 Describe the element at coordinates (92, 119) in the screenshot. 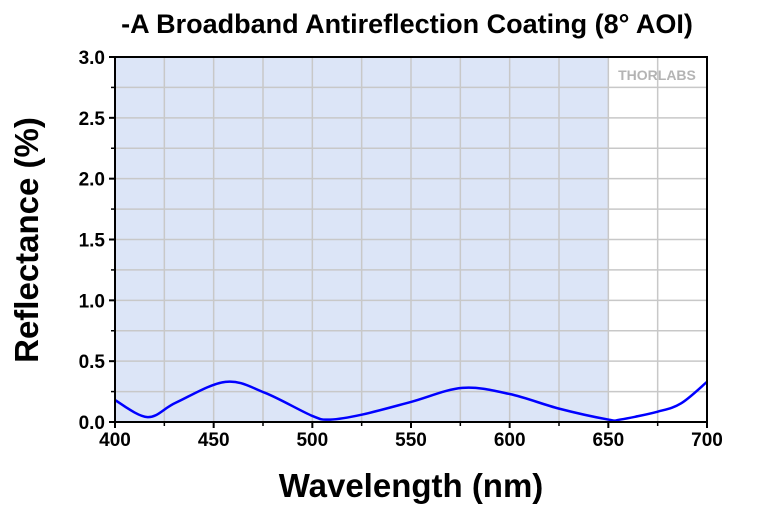

I see `y-tick-label: 2.5` at that location.